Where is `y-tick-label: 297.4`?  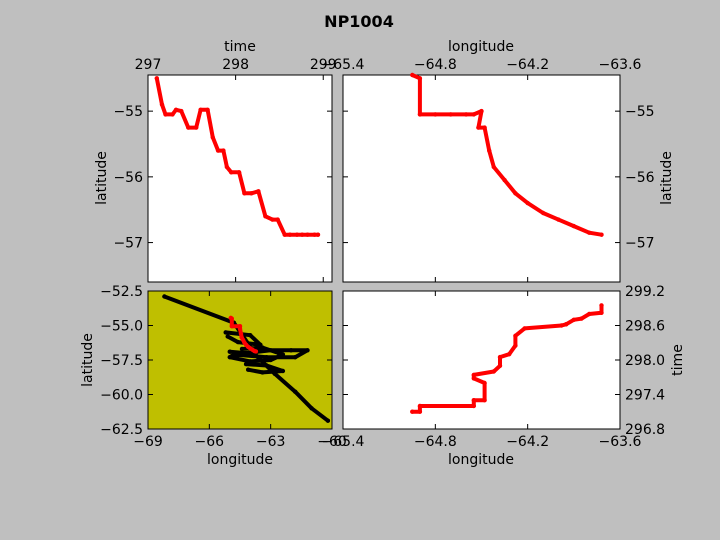
y-tick-label: 297.4 is located at coordinates (645, 396).